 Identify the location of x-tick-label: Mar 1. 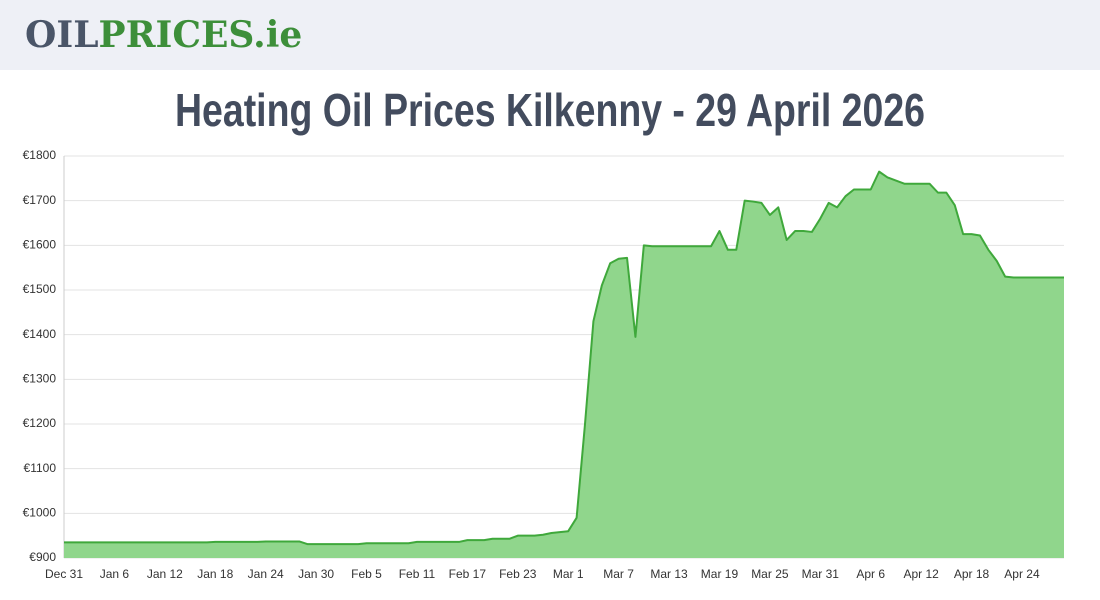
(568, 574).